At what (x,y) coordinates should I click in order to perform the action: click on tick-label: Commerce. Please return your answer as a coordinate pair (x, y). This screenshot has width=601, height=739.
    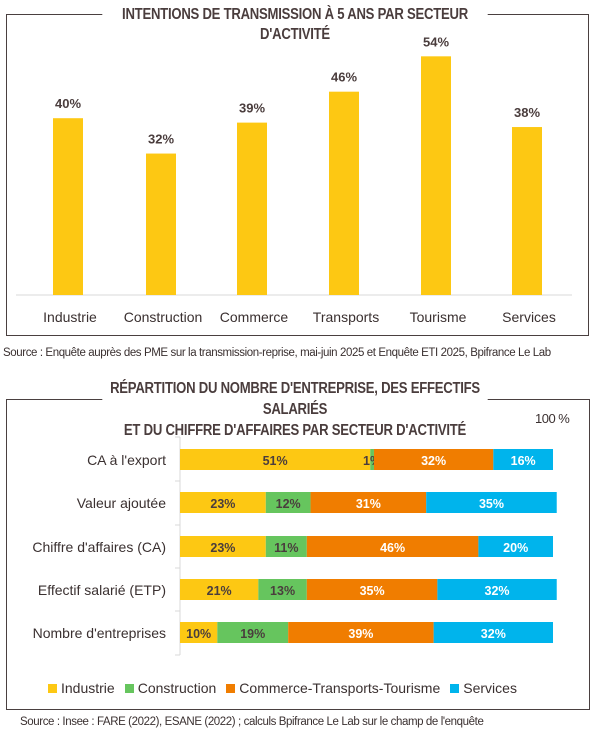
    Looking at the image, I should click on (254, 317).